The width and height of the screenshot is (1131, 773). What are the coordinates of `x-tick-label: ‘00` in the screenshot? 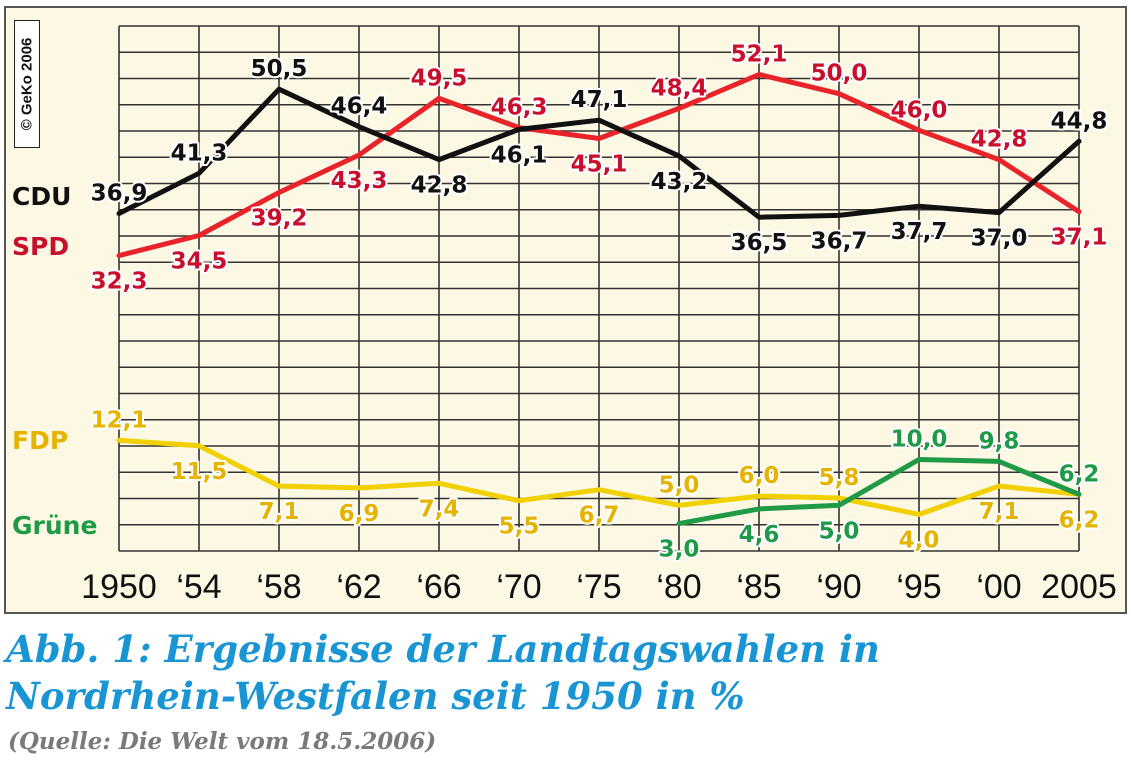 It's located at (998, 587).